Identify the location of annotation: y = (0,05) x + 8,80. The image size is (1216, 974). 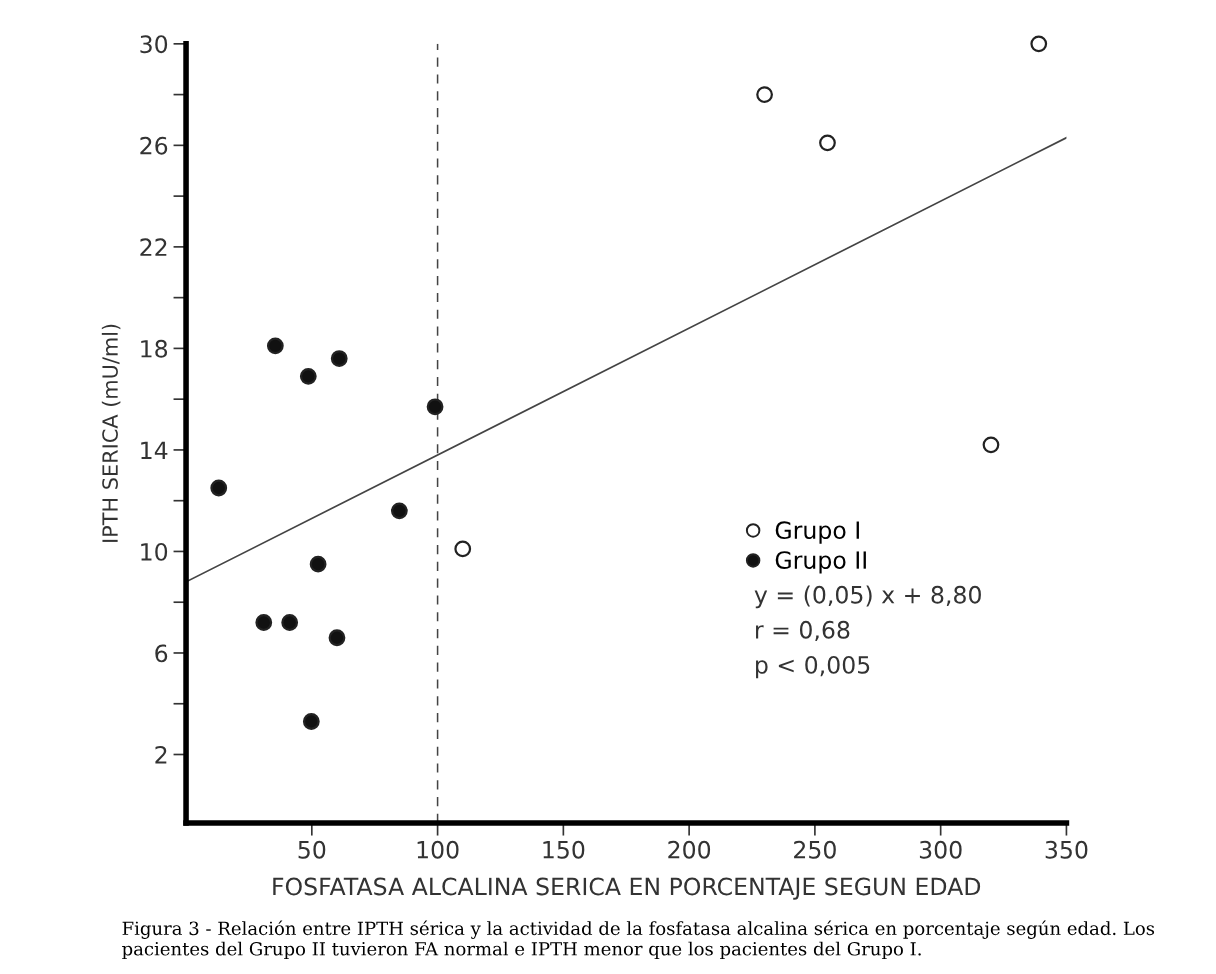
(867, 597).